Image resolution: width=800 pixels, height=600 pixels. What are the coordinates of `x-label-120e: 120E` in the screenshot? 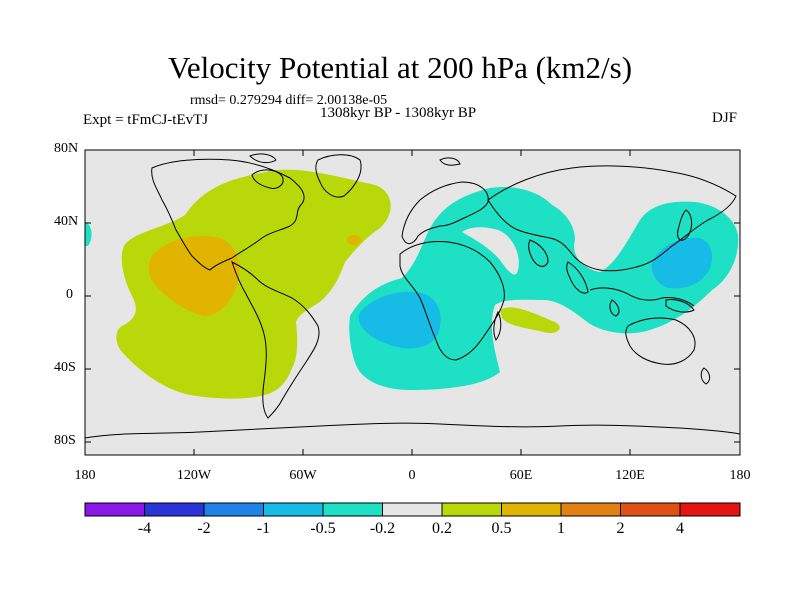 It's located at (630, 475).